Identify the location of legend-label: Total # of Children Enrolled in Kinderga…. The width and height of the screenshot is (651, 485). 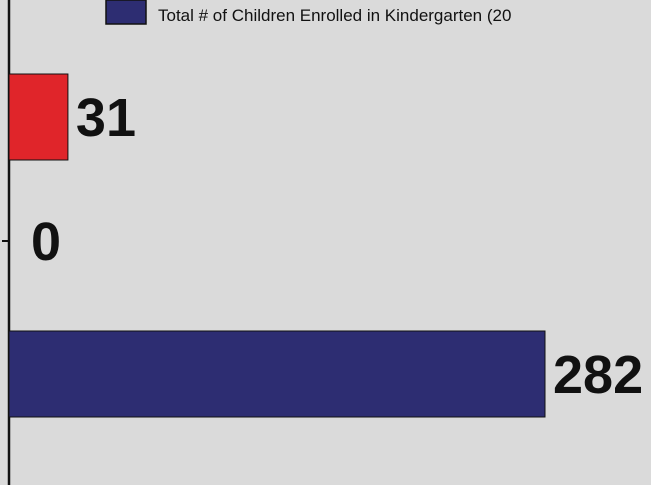
(334, 15).